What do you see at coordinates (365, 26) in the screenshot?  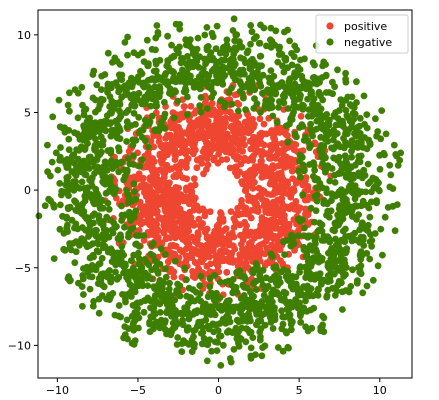 I see `legend-label-positive: positive` at bounding box center [365, 26].